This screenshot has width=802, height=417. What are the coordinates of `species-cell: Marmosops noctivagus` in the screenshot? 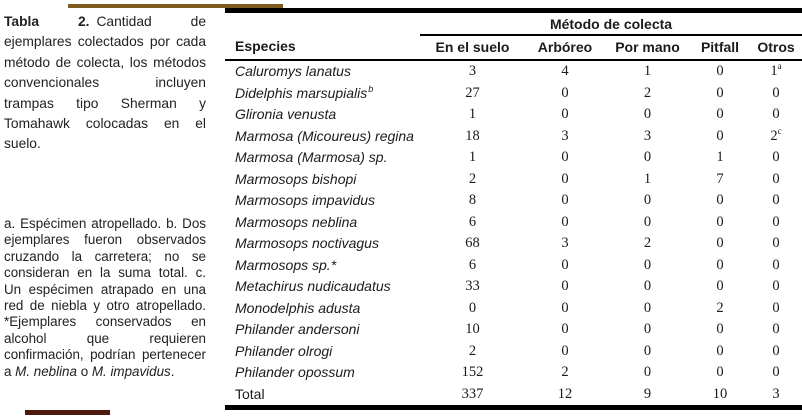 It's located at (307, 243).